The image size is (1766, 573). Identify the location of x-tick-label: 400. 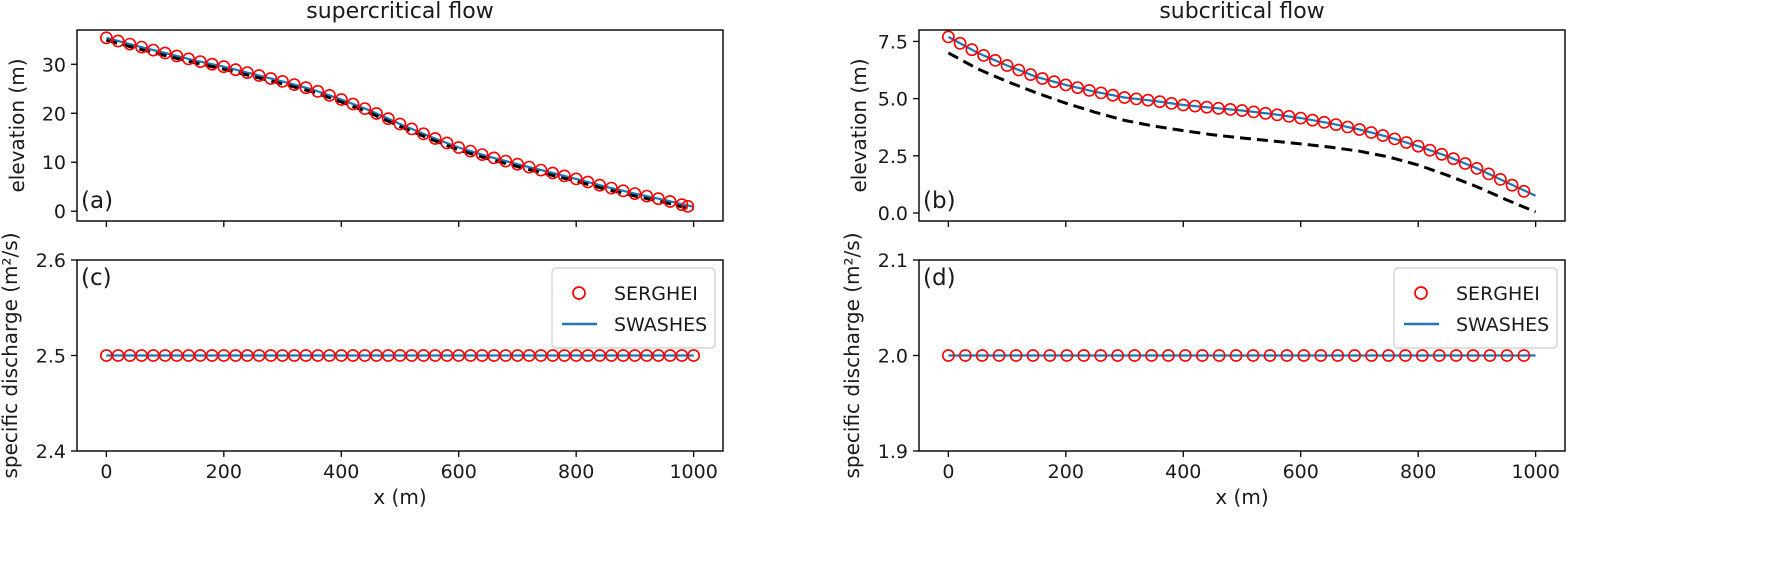
(1183, 472).